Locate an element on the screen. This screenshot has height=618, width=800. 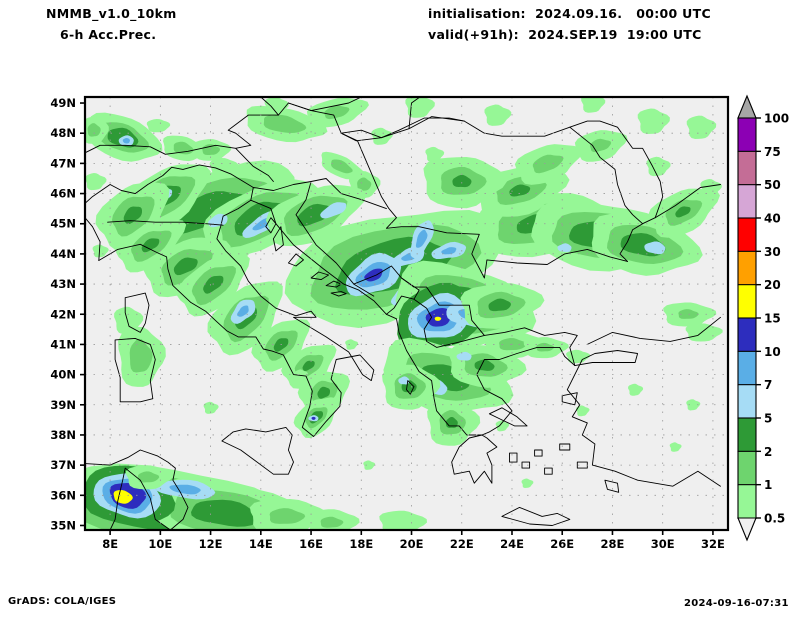
colorbar-tick-label: 10 is located at coordinates (772, 352).